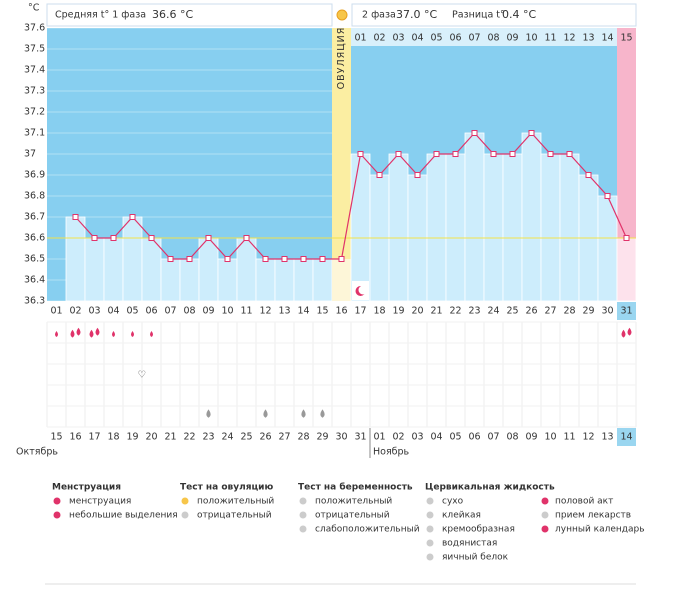 This screenshot has width=675, height=591. Describe the element at coordinates (341, 311) in the screenshot. I see `cycle-day: 16` at that location.